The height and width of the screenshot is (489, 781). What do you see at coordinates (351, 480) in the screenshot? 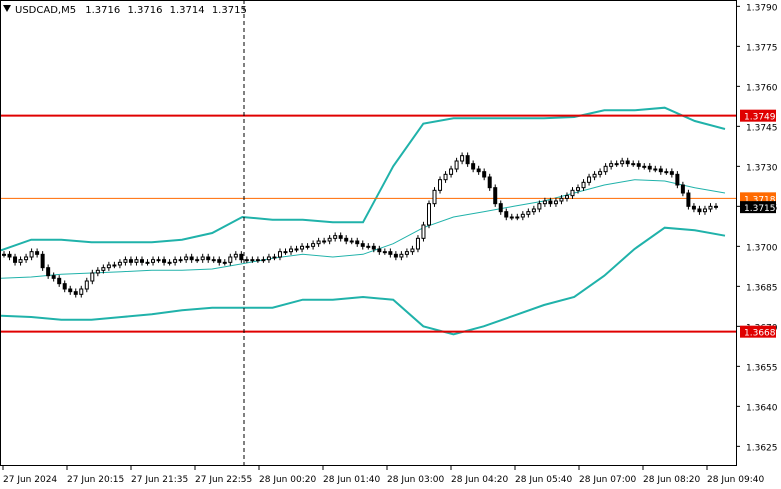
I see `x-tick-label: 28 Jun 01:40` at bounding box center [351, 480].